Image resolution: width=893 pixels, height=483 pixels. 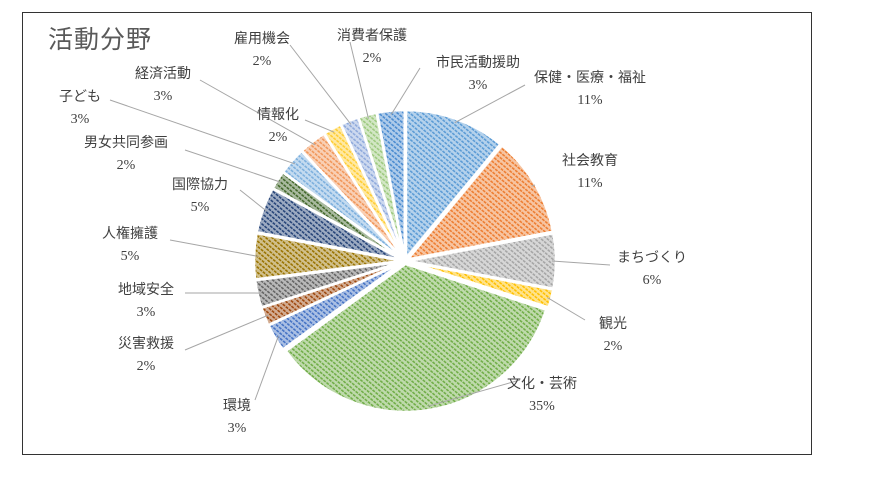 What do you see at coordinates (372, 36) in the screenshot?
I see `category-label: 消費者保護` at bounding box center [372, 36].